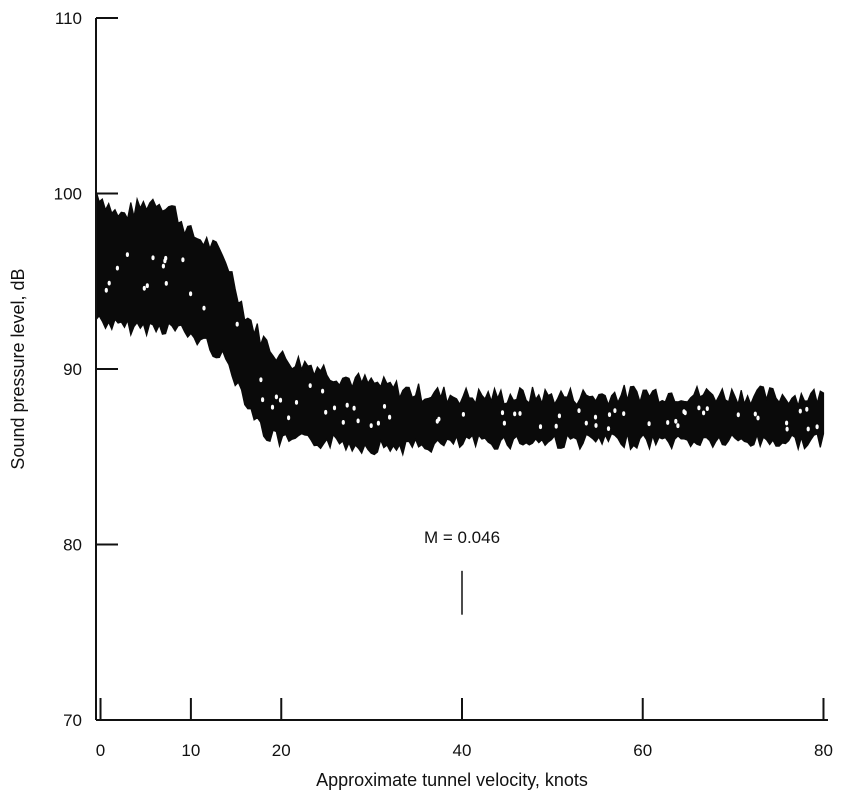 The width and height of the screenshot is (841, 795). Describe the element at coordinates (823, 750) in the screenshot. I see `x-tick-label: 80` at that location.